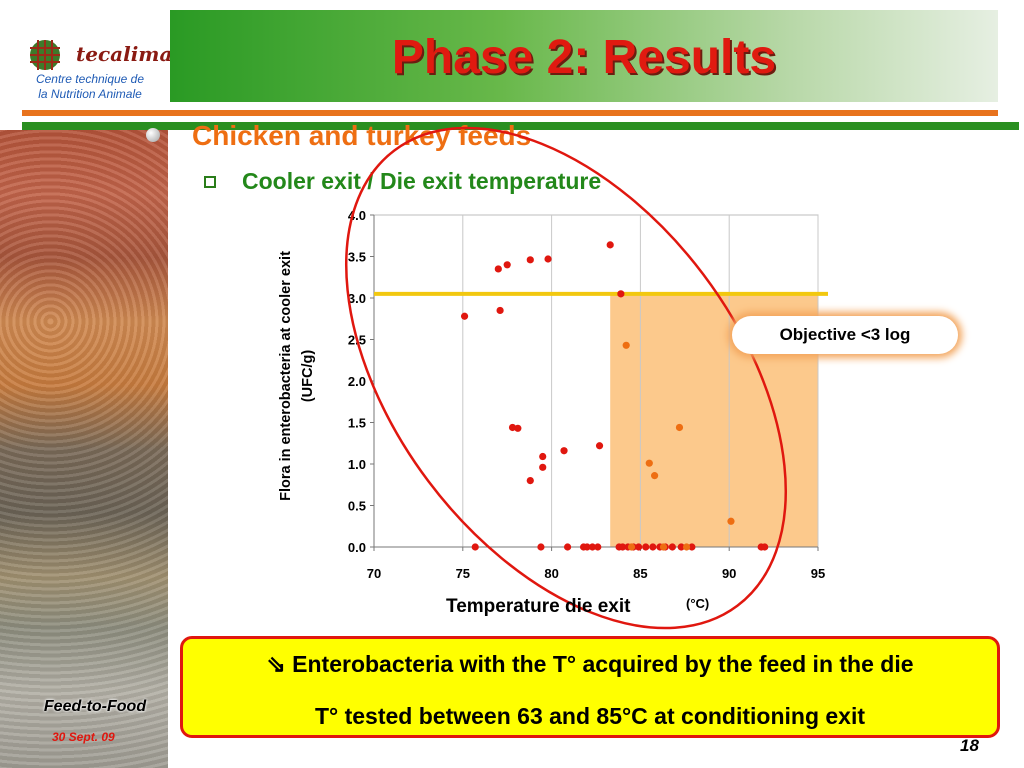  Describe the element at coordinates (463, 573) in the screenshot. I see `x-tick-label: 75` at that location.